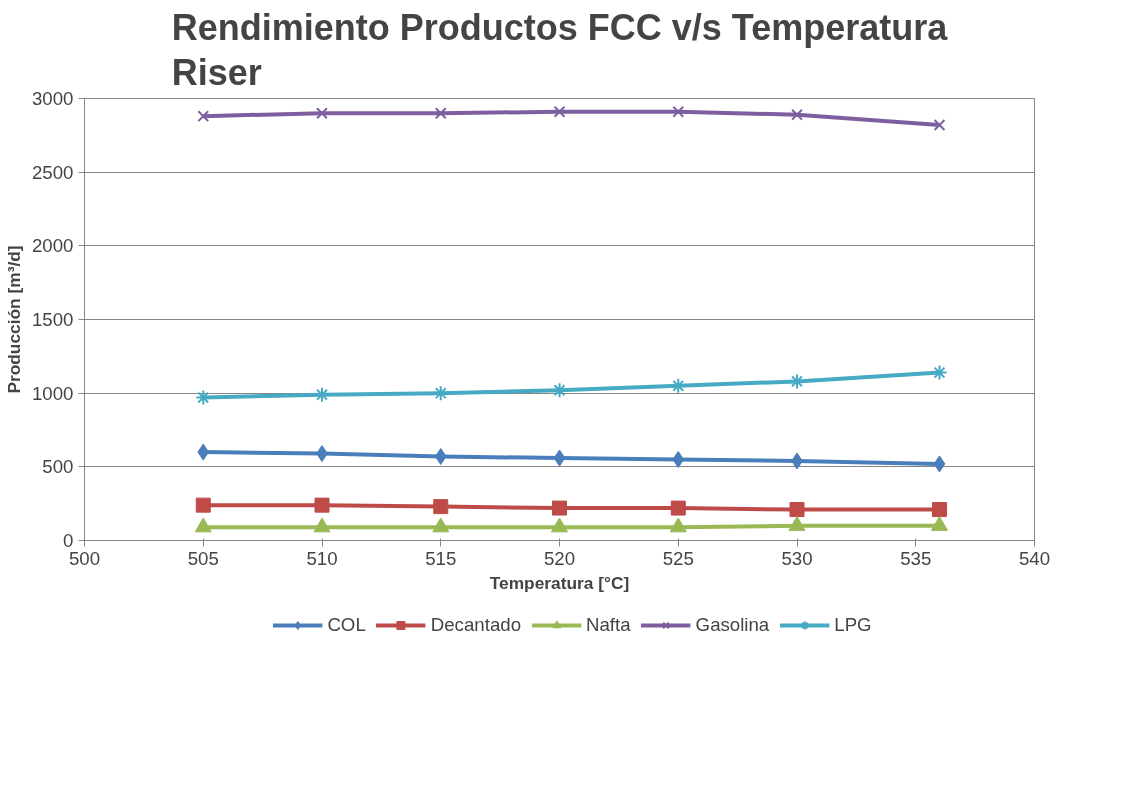 Image resolution: width=1130 pixels, height=805 pixels. What do you see at coordinates (441, 558) in the screenshot?
I see `x-tick-label: 515` at bounding box center [441, 558].